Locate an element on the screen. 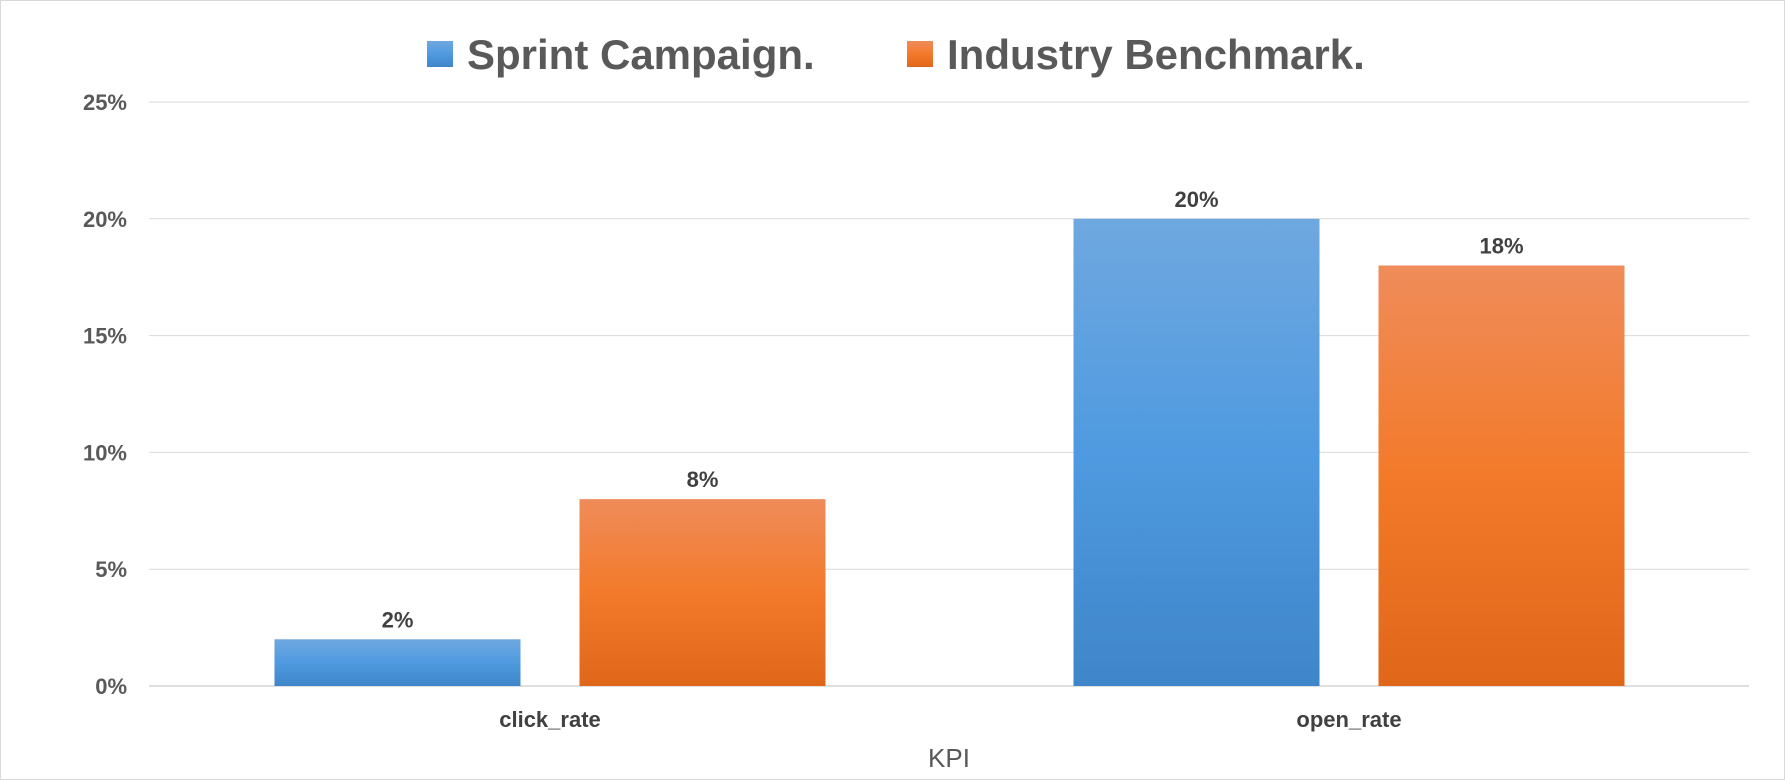 The height and width of the screenshot is (781, 1785). x-category-label: click_rate is located at coordinates (550, 719).